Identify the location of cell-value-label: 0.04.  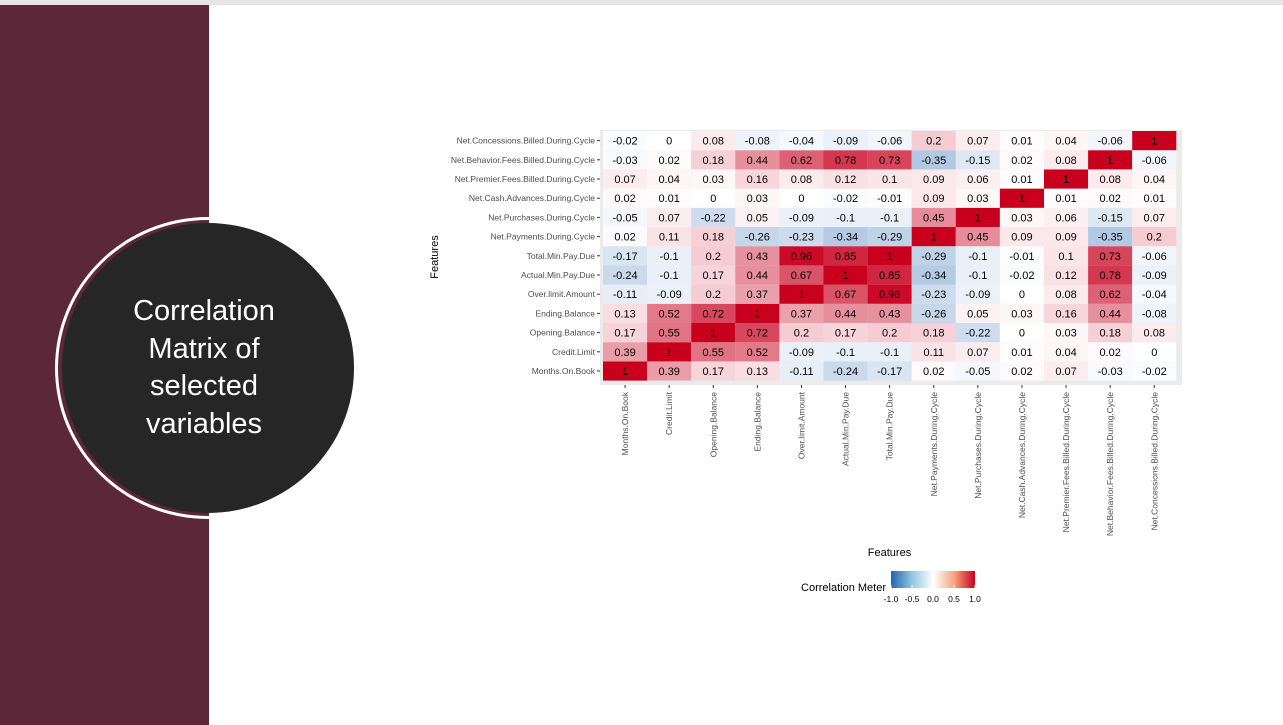
(668, 180).